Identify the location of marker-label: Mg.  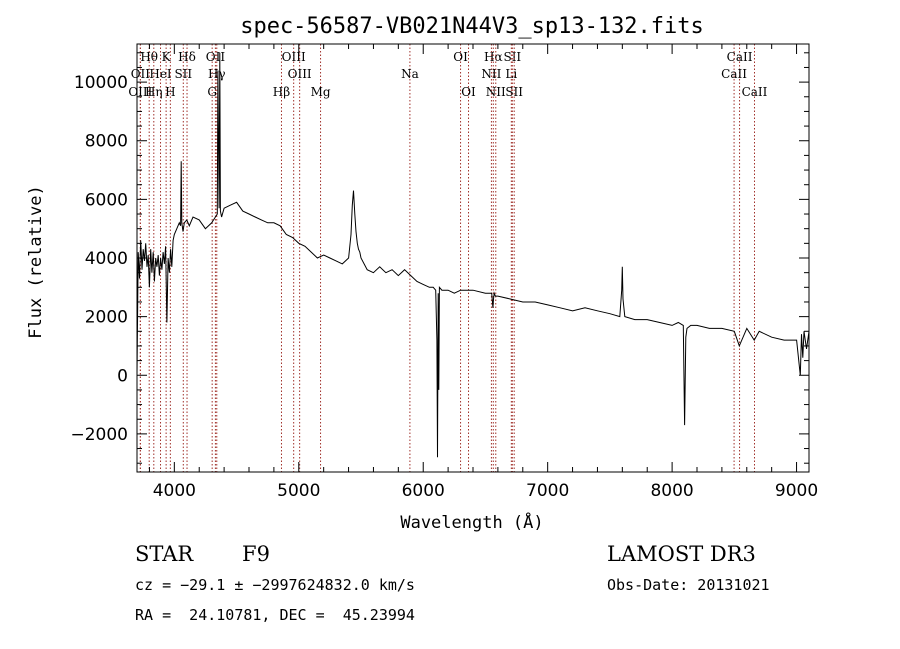
(321, 92).